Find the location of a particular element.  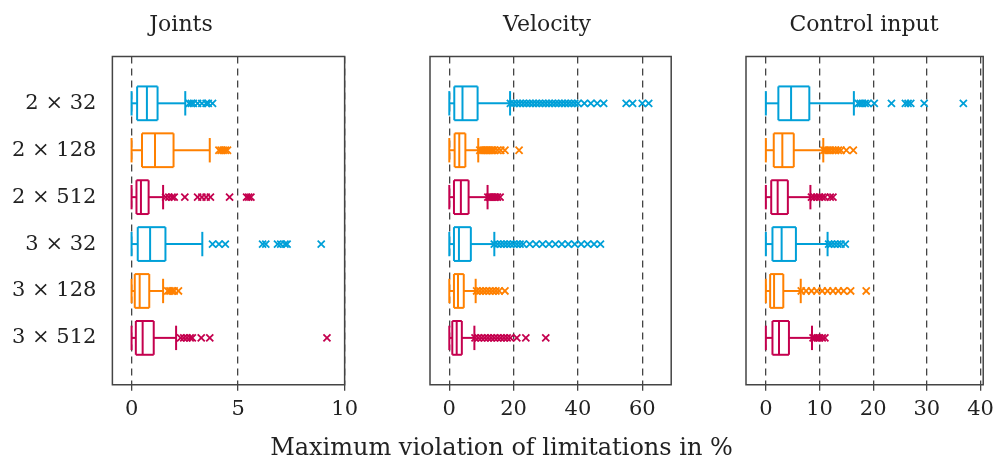

x-tick-label: 30 is located at coordinates (927, 407).